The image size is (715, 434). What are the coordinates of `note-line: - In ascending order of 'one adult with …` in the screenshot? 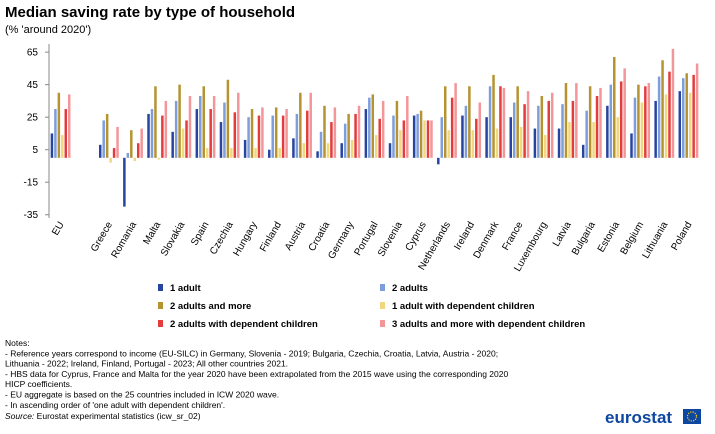 It's located at (115, 405).